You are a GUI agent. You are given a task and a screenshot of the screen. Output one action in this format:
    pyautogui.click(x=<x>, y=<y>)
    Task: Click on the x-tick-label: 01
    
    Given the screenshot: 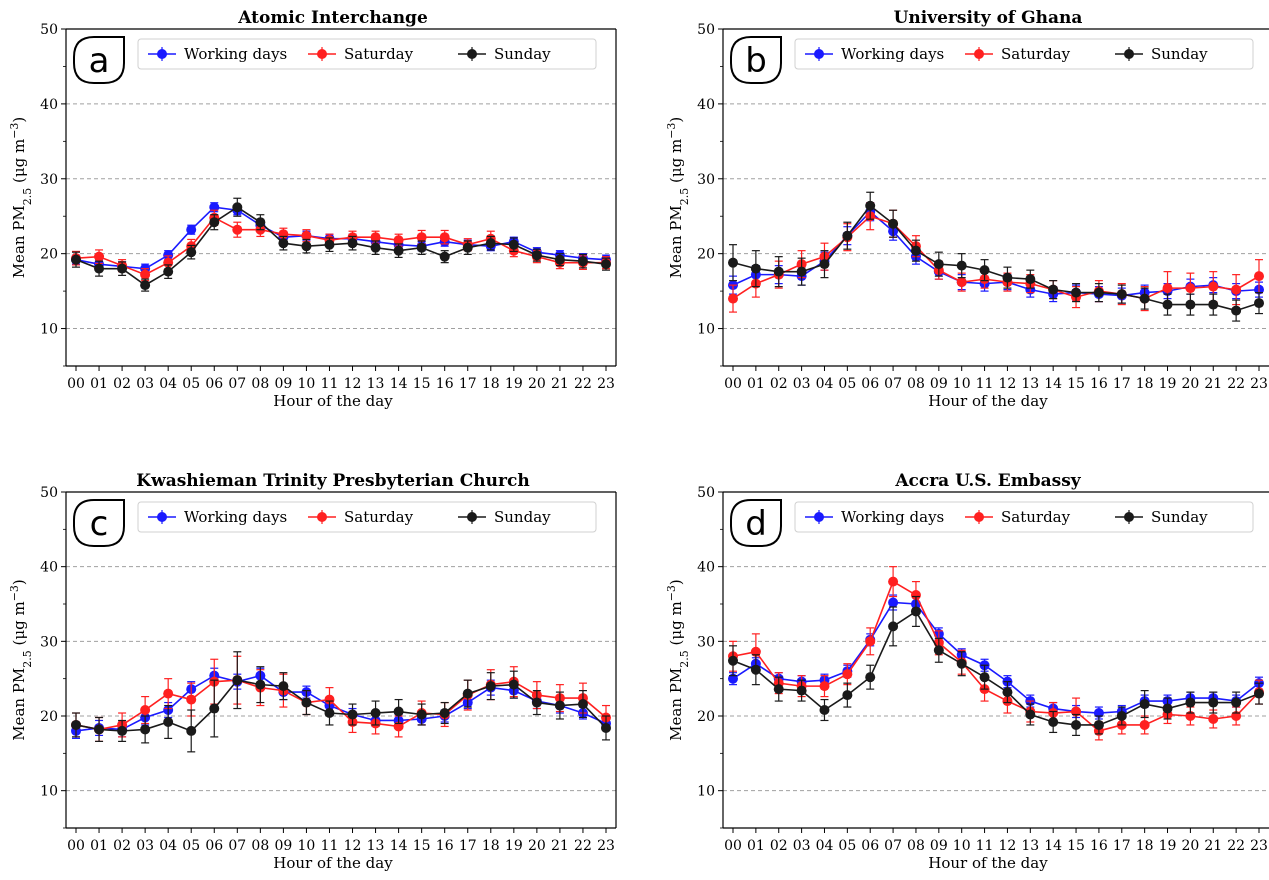 What is the action you would take?
    pyautogui.click(x=756, y=846)
    